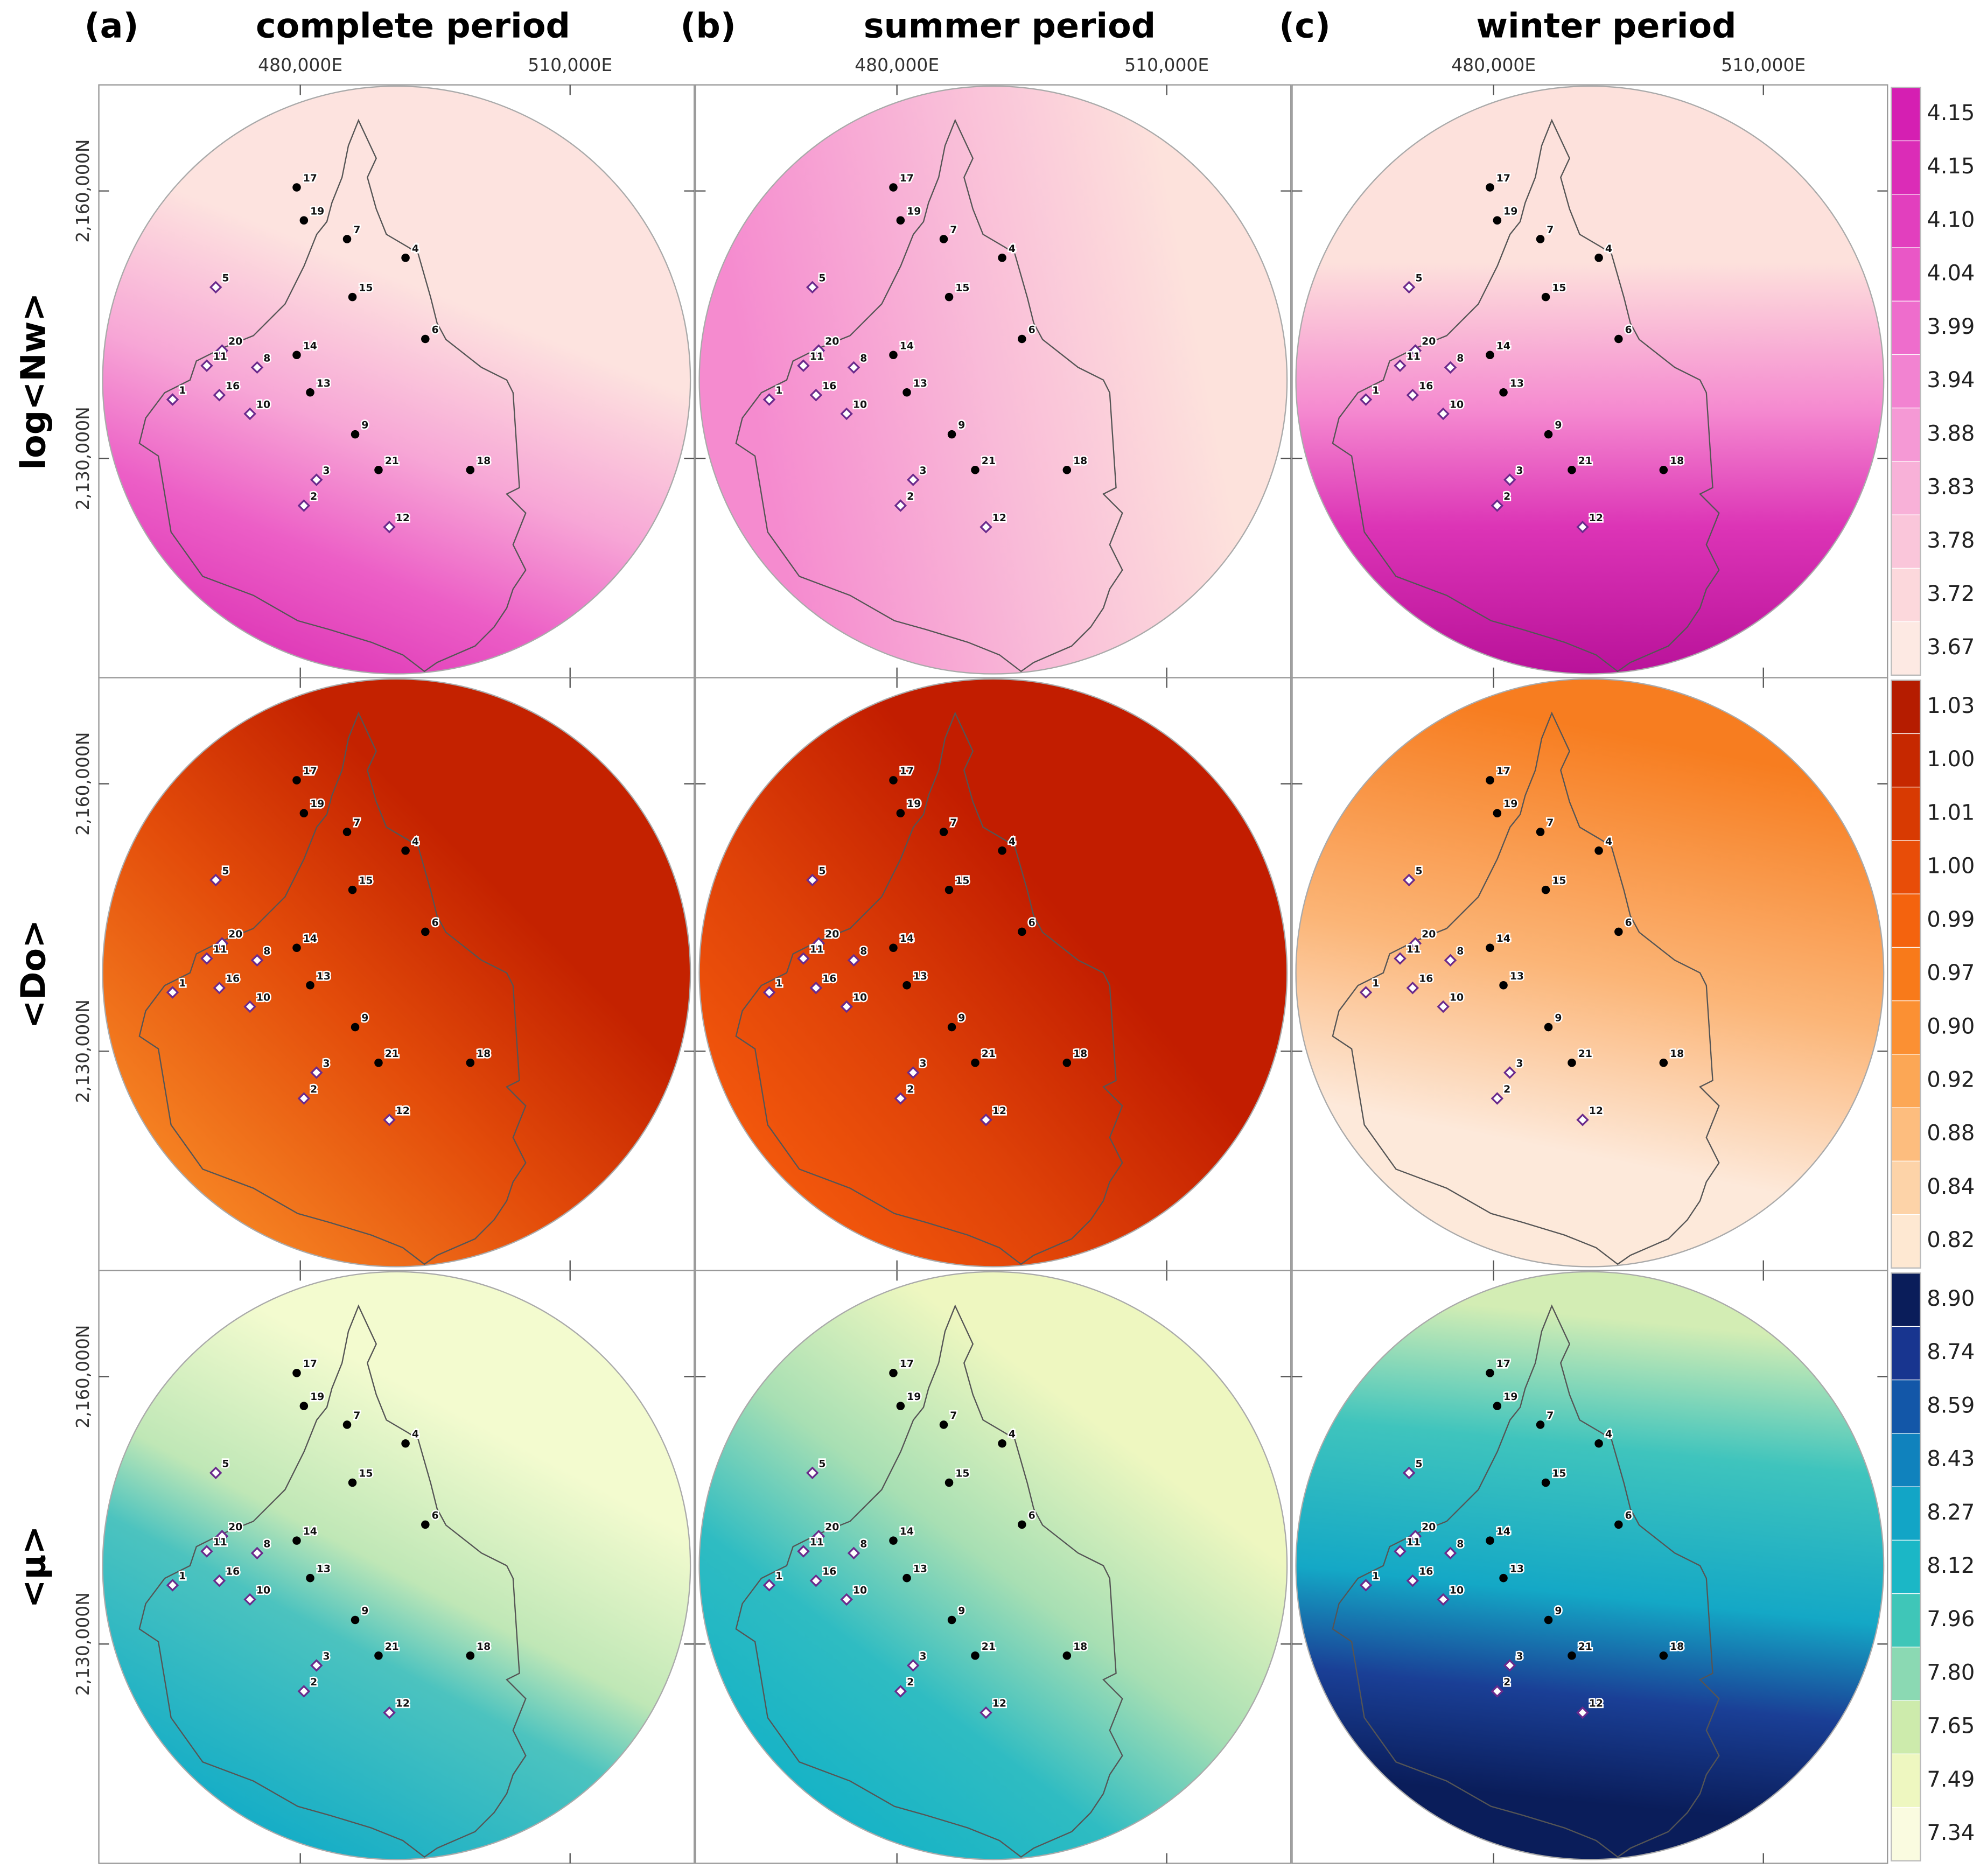 This screenshot has height=1876, width=1980. What do you see at coordinates (82, 1051) in the screenshot?
I see `y-tick-label: 2,130,000N` at bounding box center [82, 1051].